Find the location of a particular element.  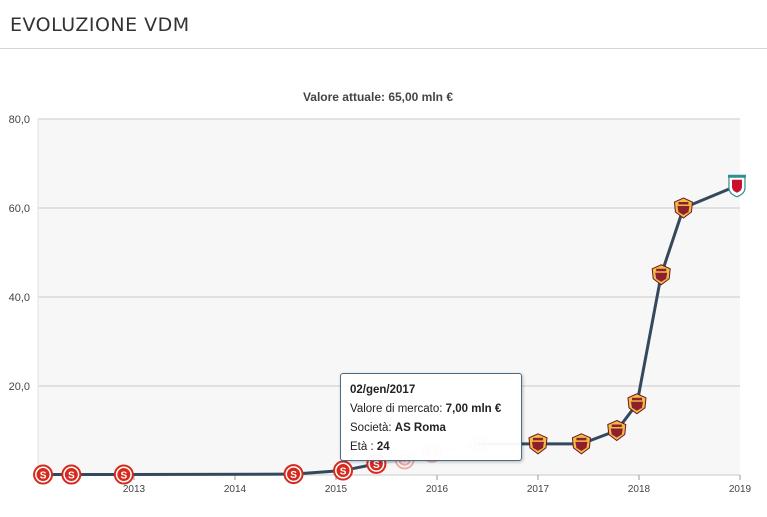

tooltip-value-label: Valore di mercato: is located at coordinates (396, 409).